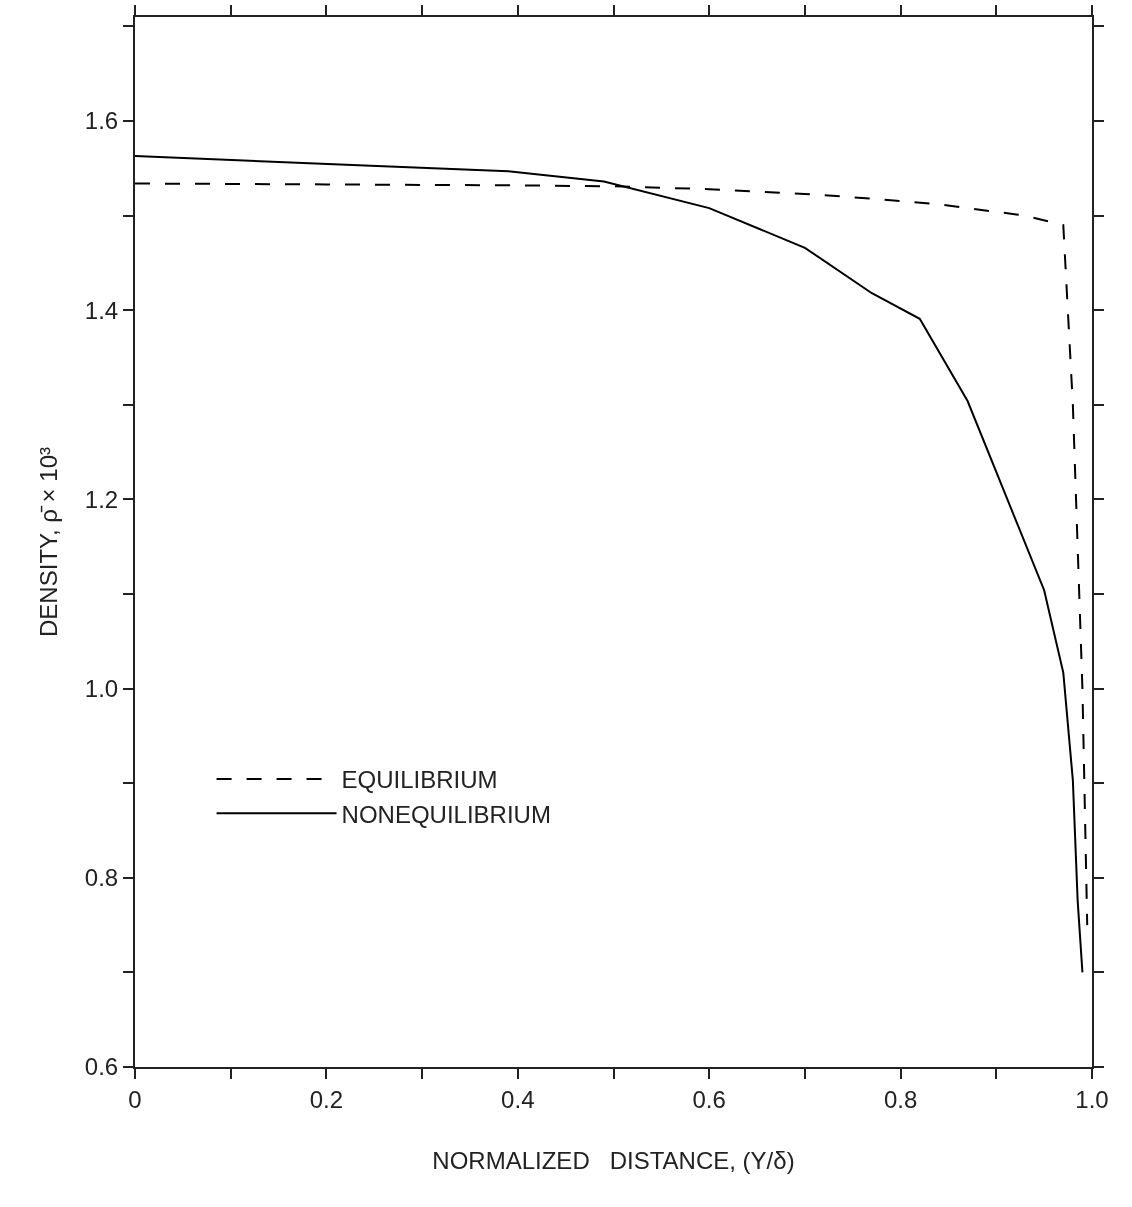  I want to click on x-tick-label: 0.6, so click(709, 1099).